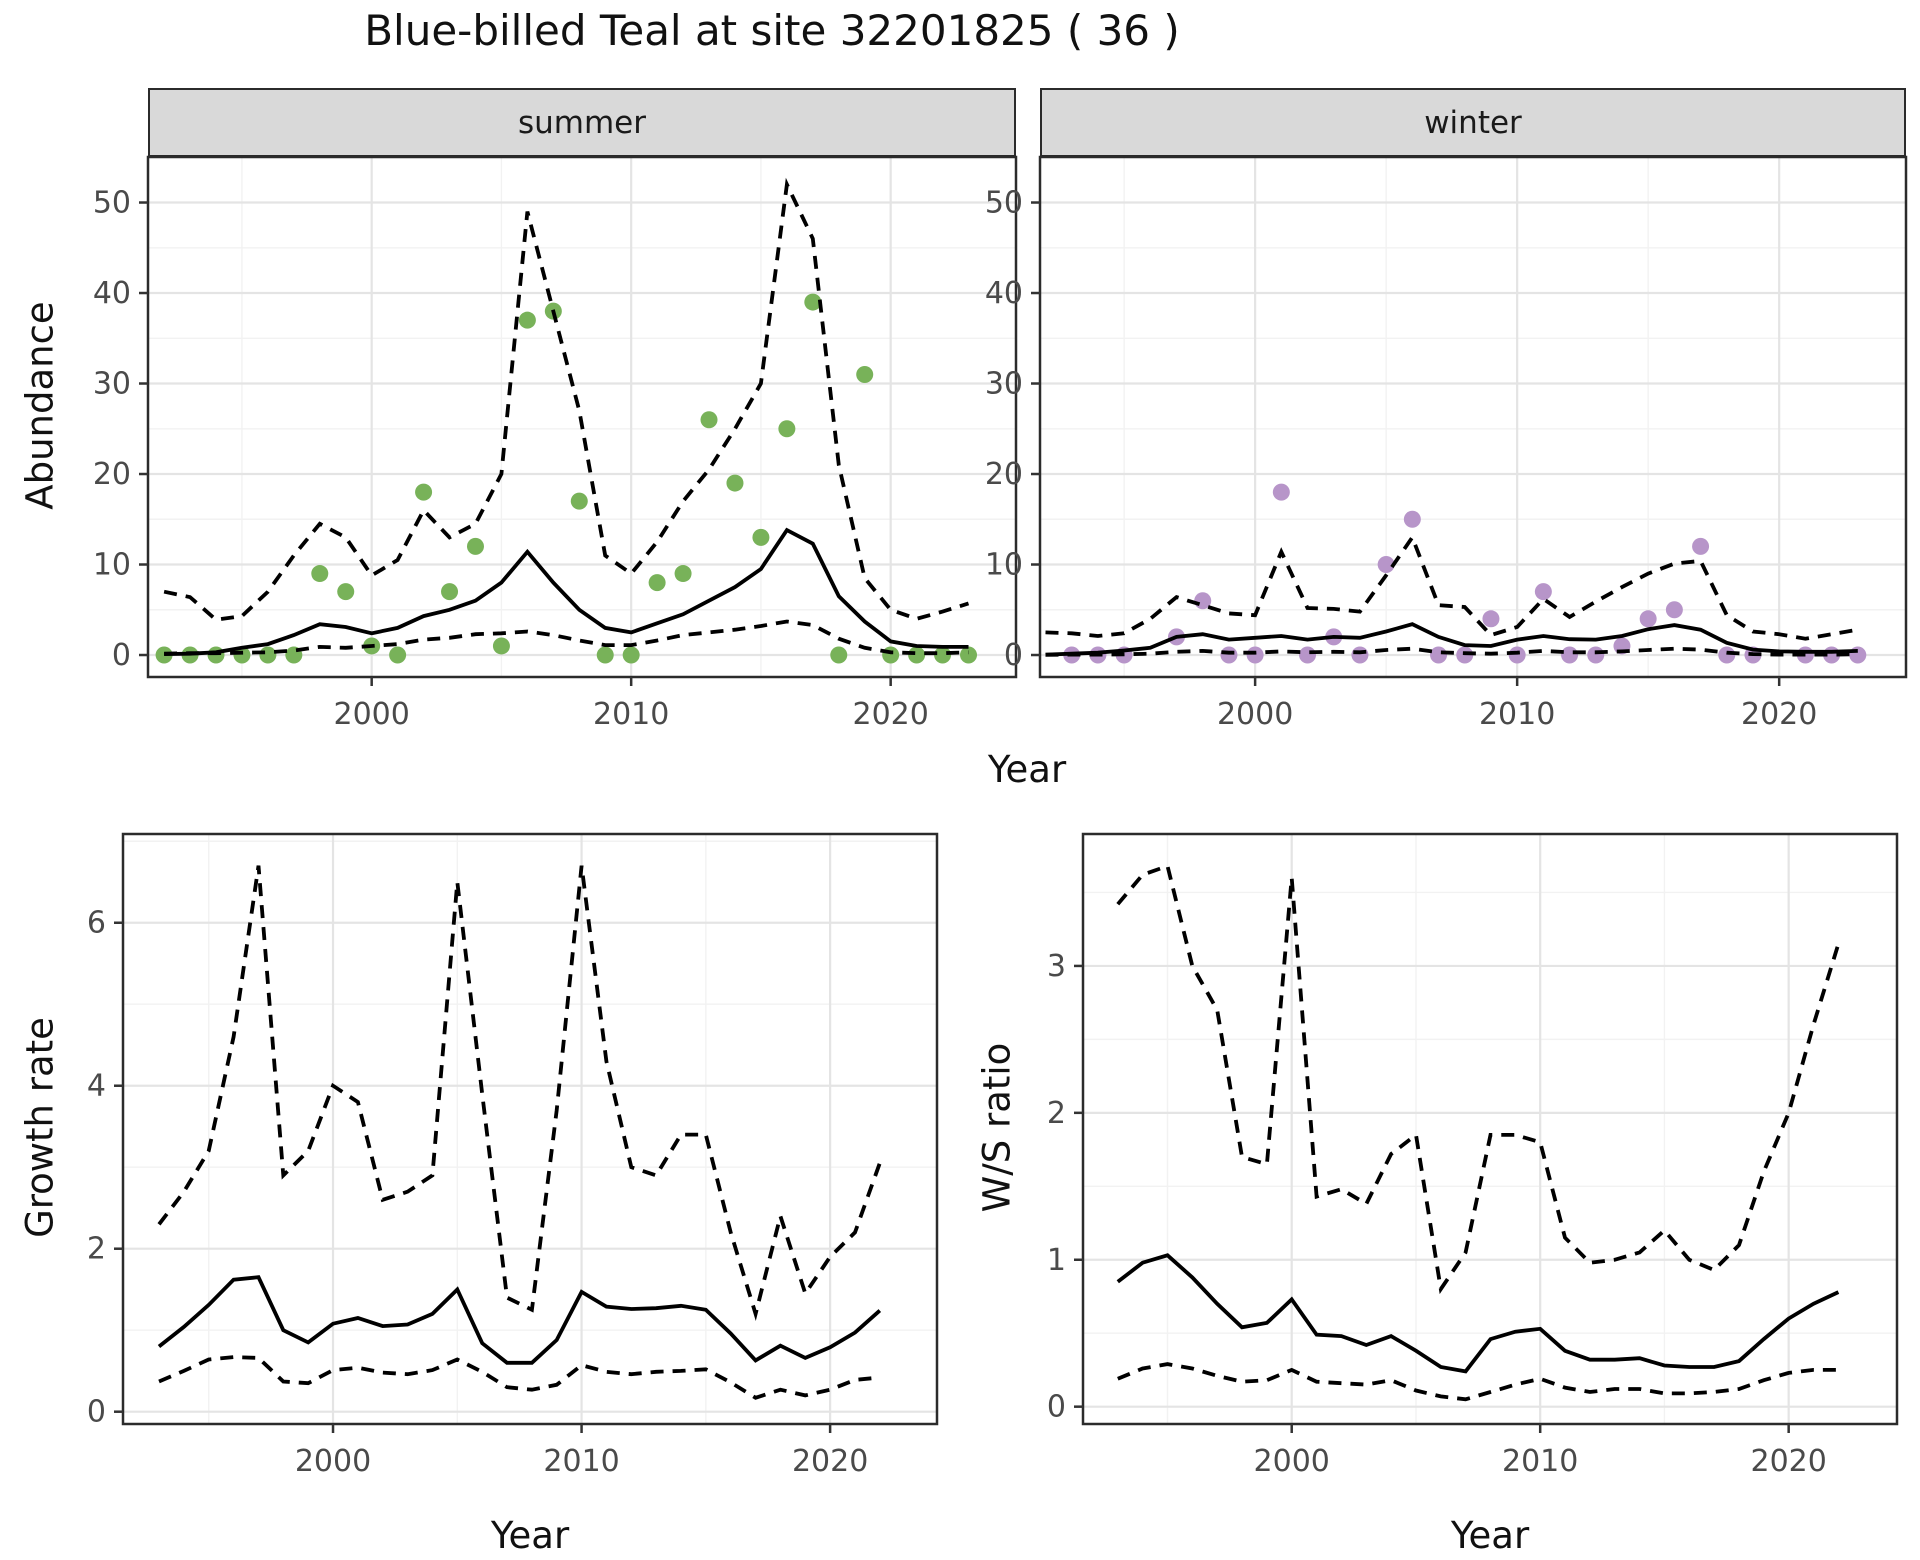  What do you see at coordinates (96, 923) in the screenshot?
I see `growth-rate-y-tick-label: 6` at bounding box center [96, 923].